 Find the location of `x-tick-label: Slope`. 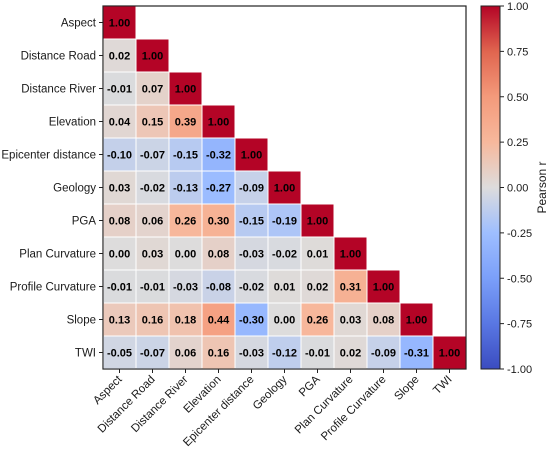

x-tick-label: Slope is located at coordinates (406, 388).